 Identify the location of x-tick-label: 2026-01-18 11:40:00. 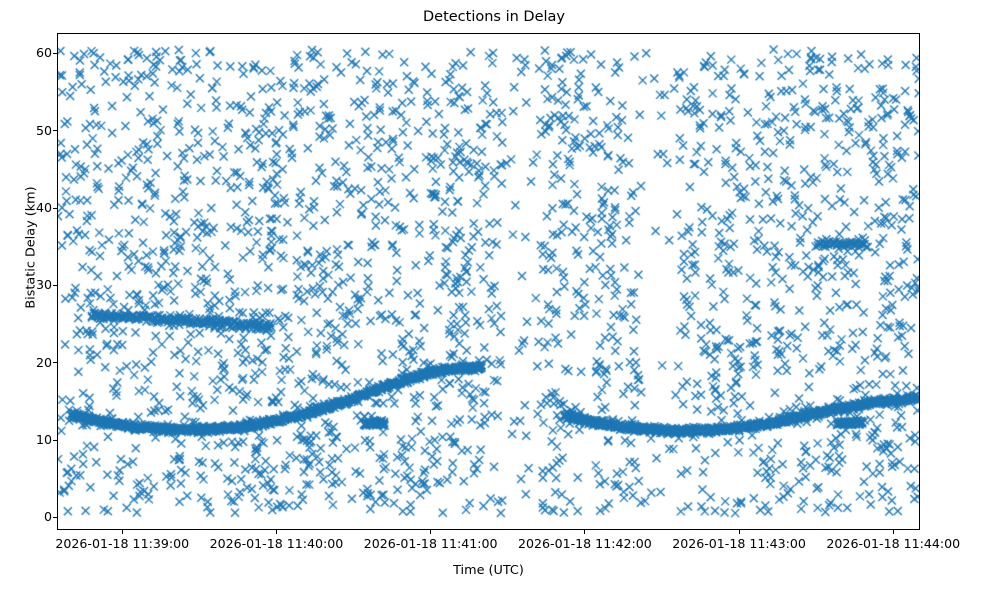
(276, 543).